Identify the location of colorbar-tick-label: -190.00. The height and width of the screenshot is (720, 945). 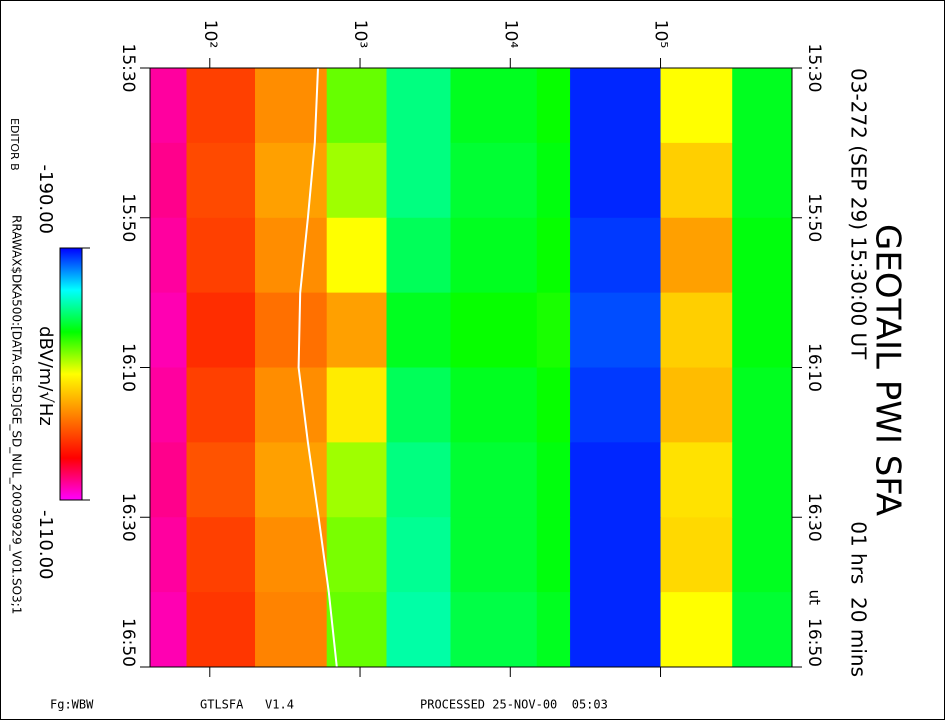
(45, 199).